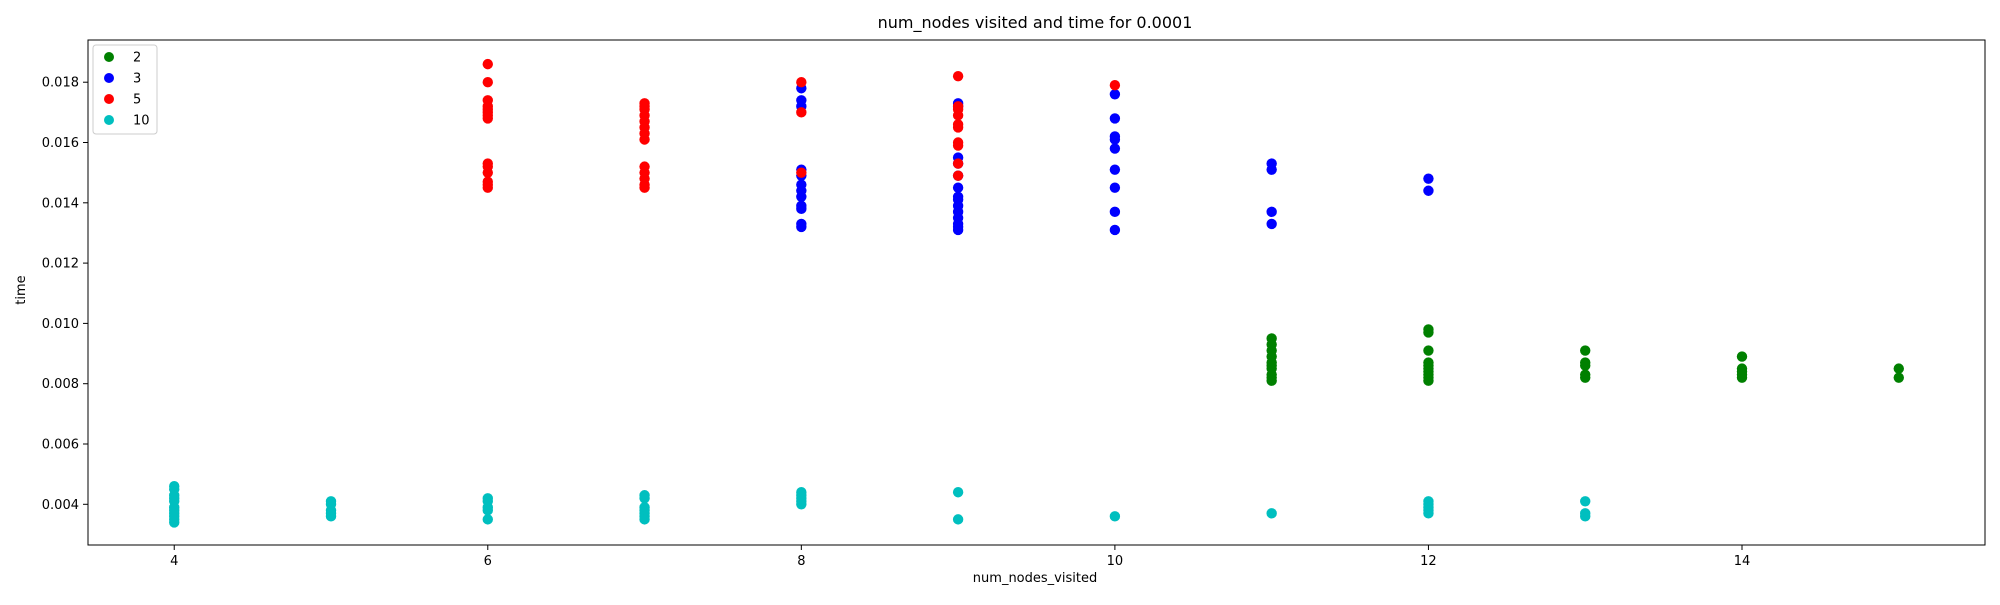 The height and width of the screenshot is (605, 2000). Describe the element at coordinates (137, 79) in the screenshot. I see `legend-label: 3` at that location.